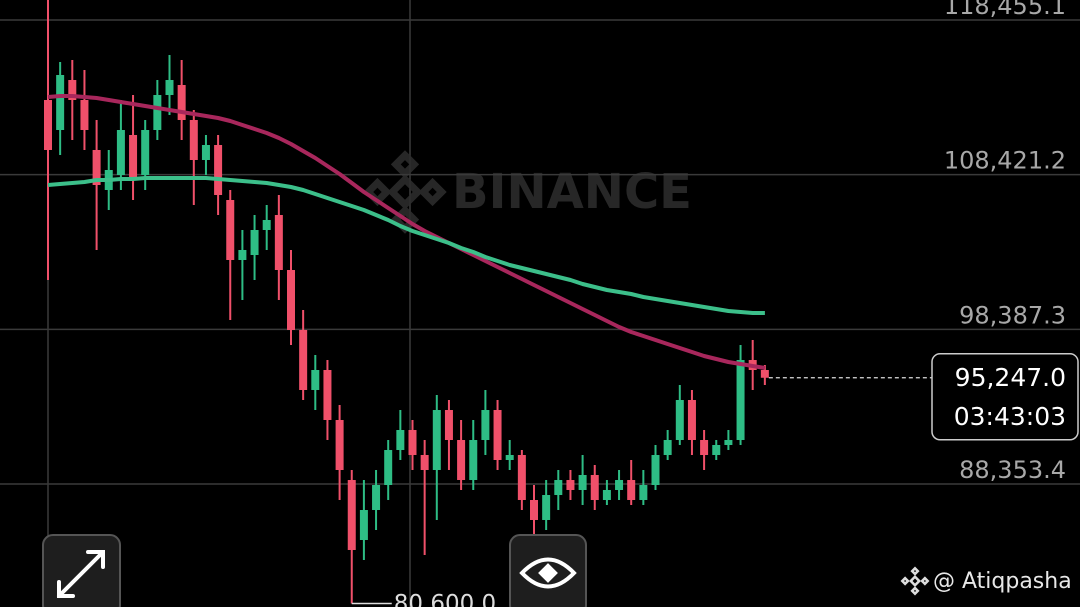 The width and height of the screenshot is (1080, 607). I want to click on expand-button, so click(81, 570).